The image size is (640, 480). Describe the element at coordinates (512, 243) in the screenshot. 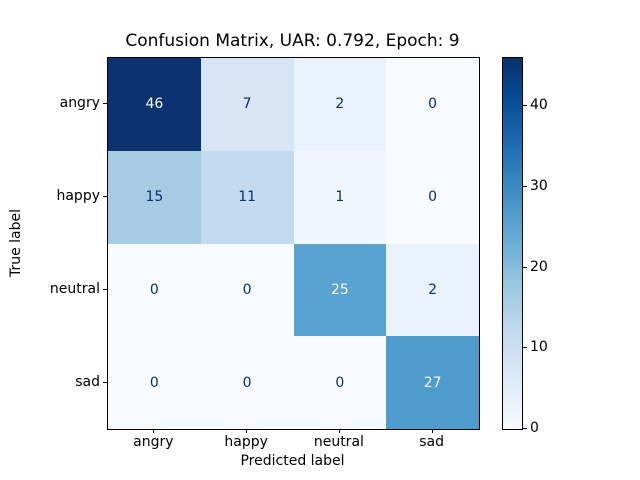

I see `colorbar` at that location.